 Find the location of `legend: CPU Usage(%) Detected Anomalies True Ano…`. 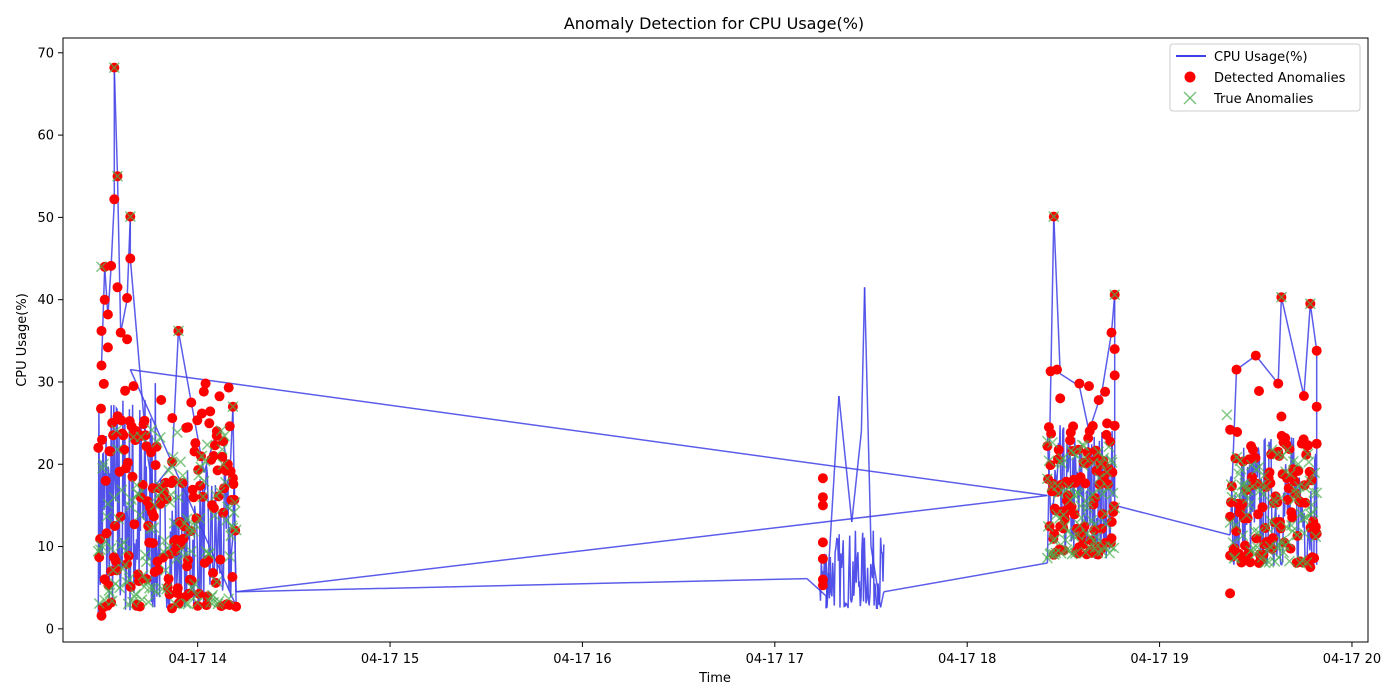

legend: CPU Usage(%) Detected Anomalies True Ano… is located at coordinates (1265, 77).